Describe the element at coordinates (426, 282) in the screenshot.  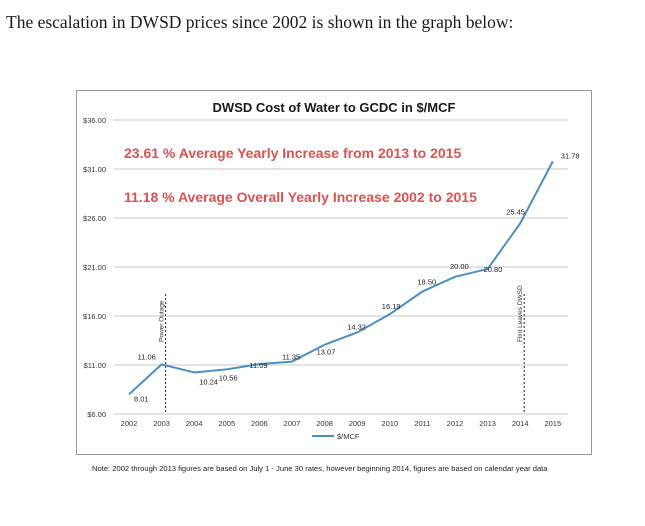
I see `data-label: 18.50` at that location.